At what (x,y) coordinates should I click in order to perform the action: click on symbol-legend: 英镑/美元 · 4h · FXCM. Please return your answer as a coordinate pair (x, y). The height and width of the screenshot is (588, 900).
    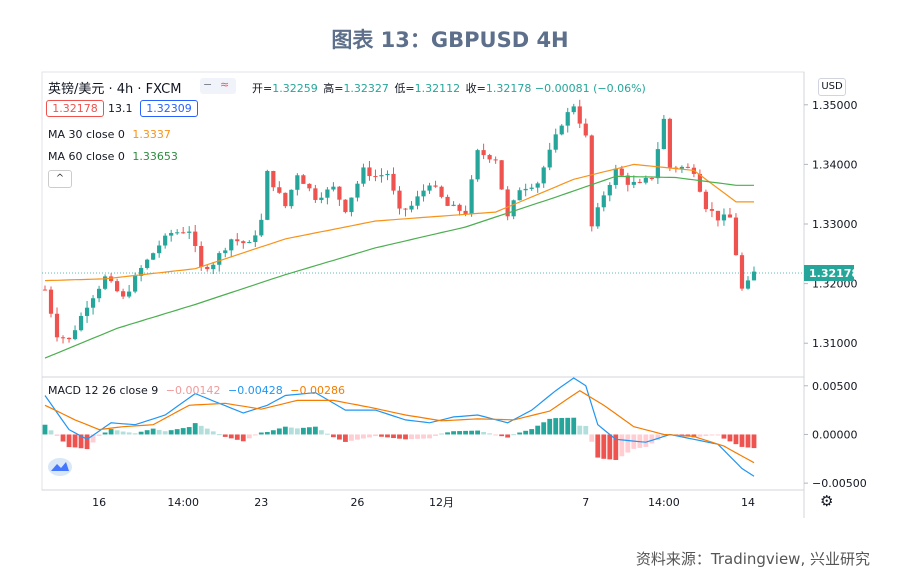
    Looking at the image, I should click on (115, 89).